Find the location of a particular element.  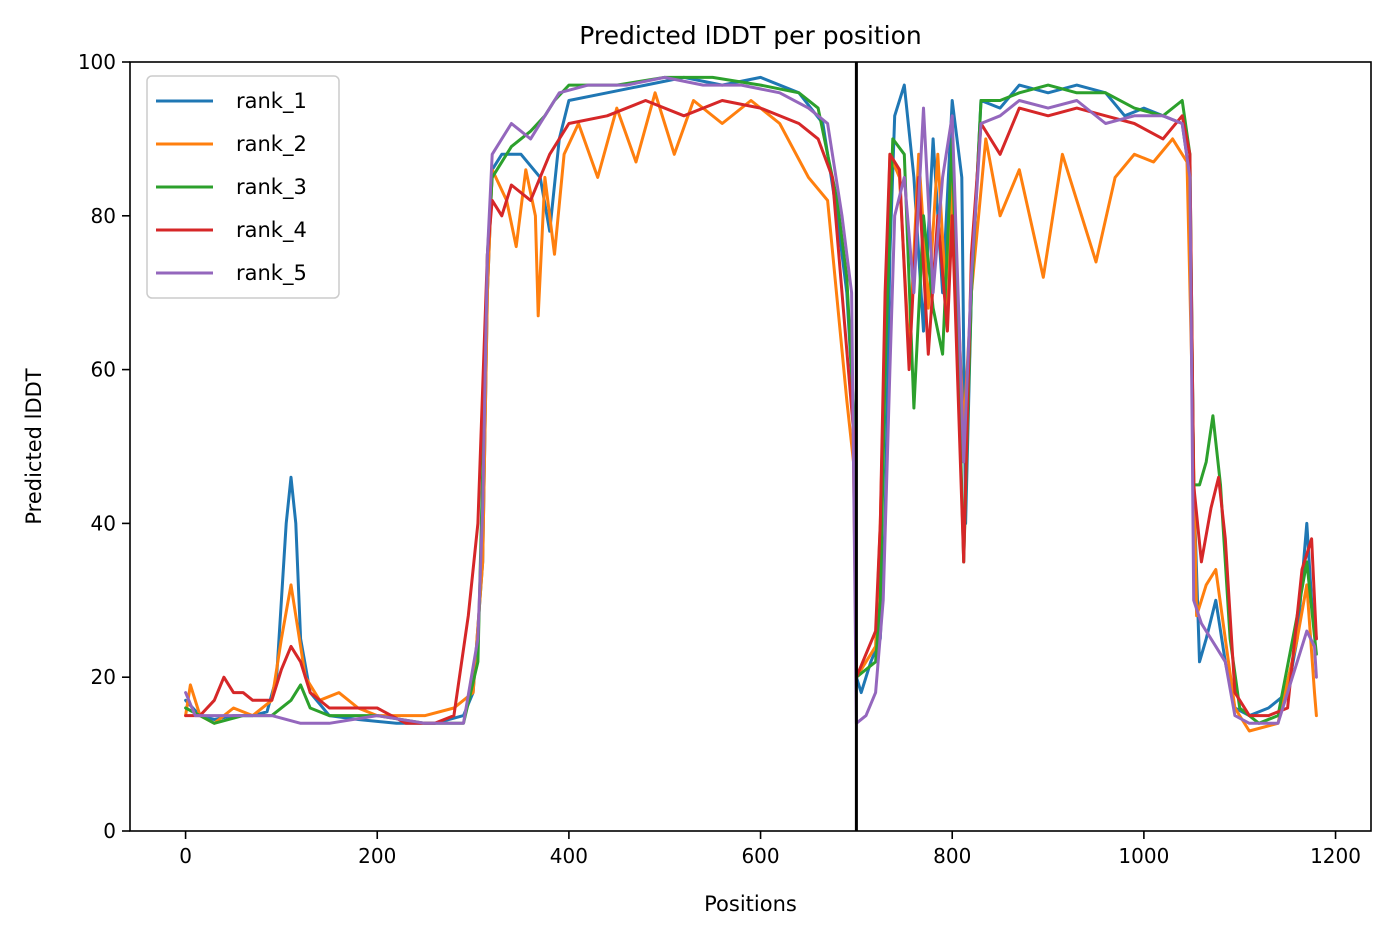

y-axis-ticks: 0 20 40 60 80 100 is located at coordinates (104, 446).